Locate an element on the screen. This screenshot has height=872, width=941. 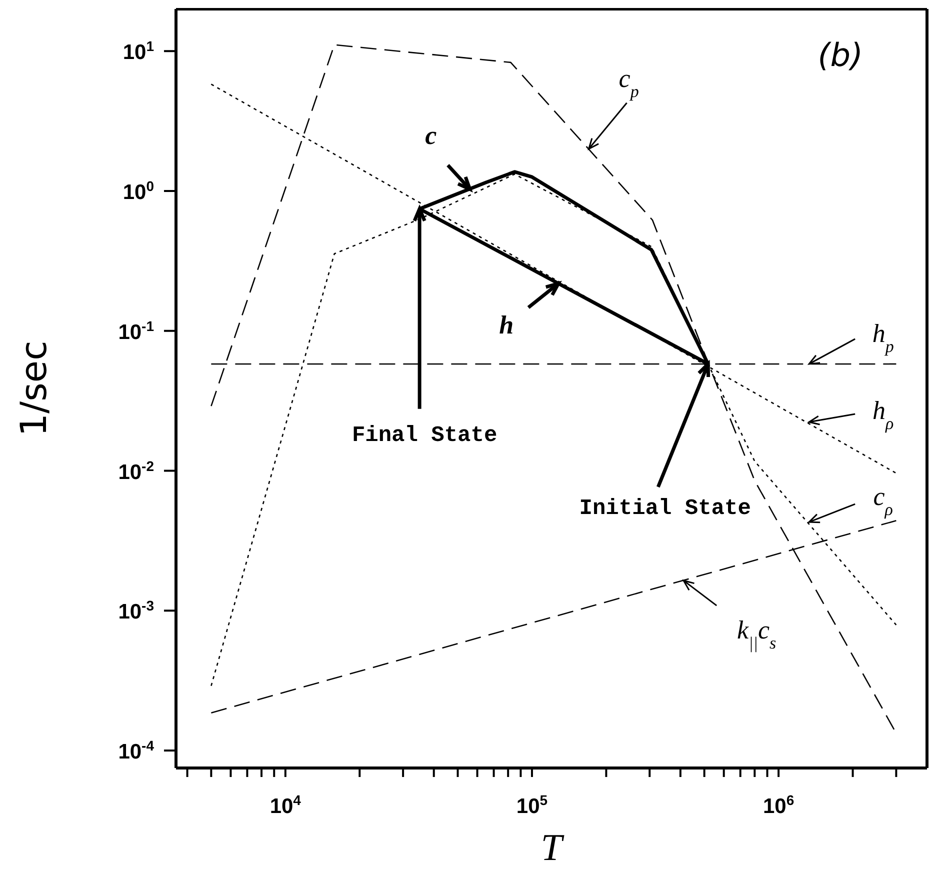
annotation: Final State is located at coordinates (425, 435).